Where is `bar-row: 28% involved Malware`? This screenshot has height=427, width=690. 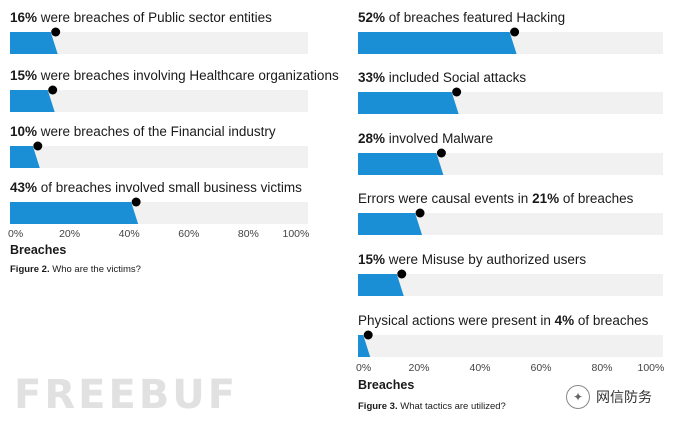 bar-row: 28% involved Malware is located at coordinates (510, 154).